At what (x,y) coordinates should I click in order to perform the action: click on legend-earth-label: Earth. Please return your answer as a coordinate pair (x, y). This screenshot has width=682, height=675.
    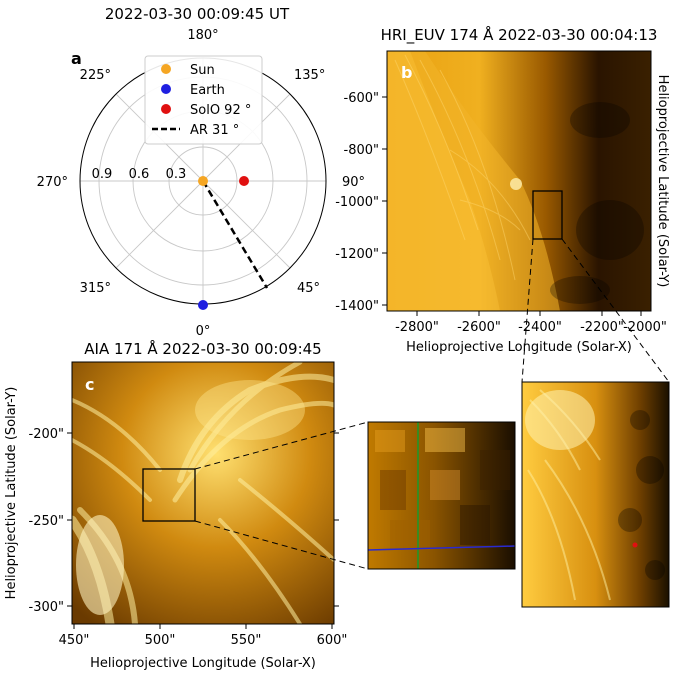
    Looking at the image, I should click on (207, 90).